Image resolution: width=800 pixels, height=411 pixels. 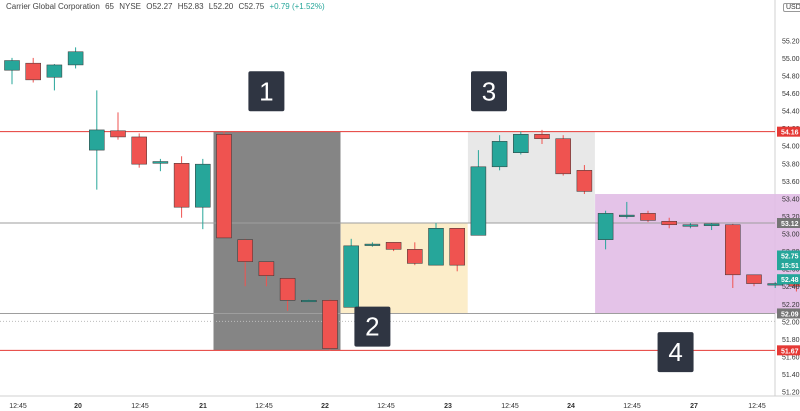 I want to click on y-tick-label: 53.40, so click(x=791, y=199).